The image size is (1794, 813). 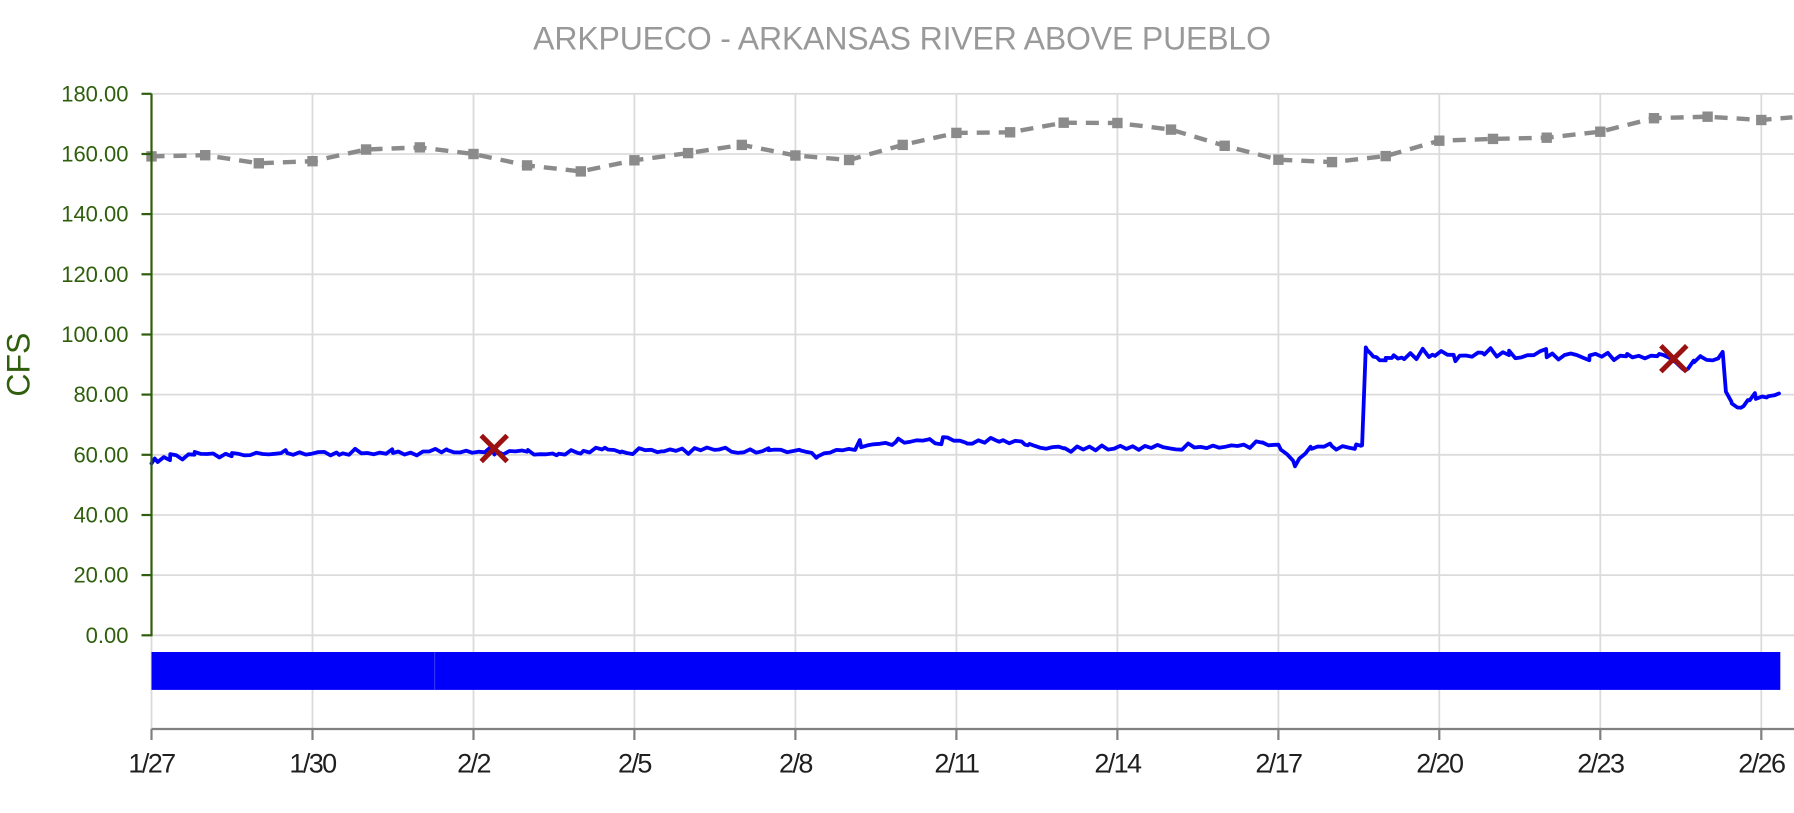 I want to click on svg-text: 40.00, so click(x=100, y=515).